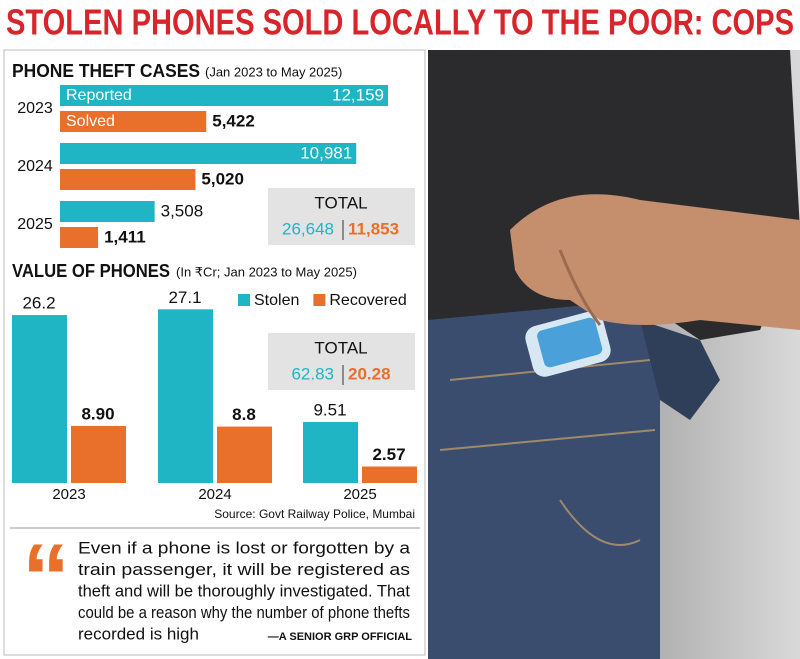  I want to click on chart-title: VALUE OF PHONES, so click(91, 271).